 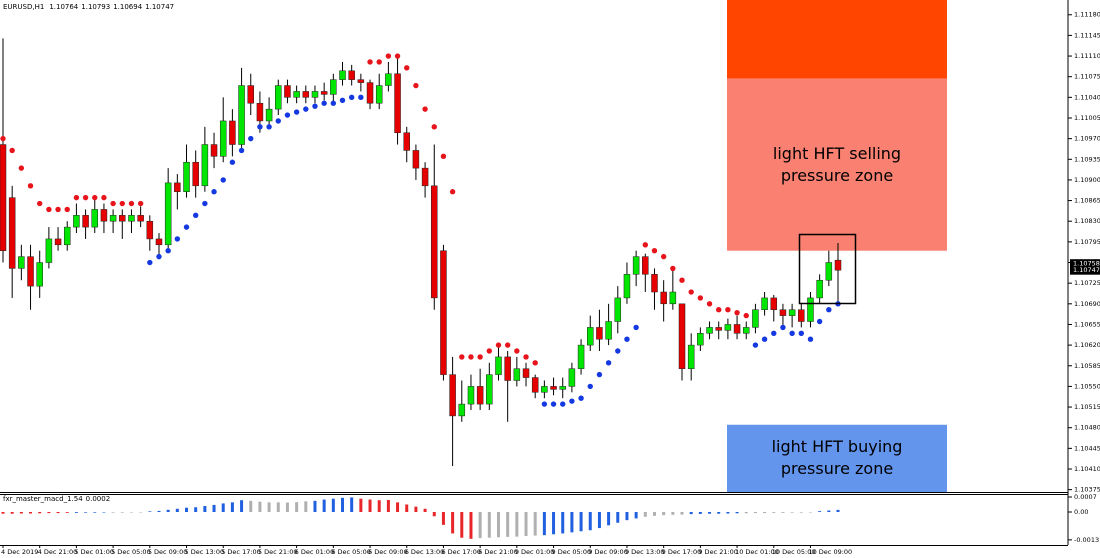 What do you see at coordinates (1085, 270) in the screenshot?
I see `last-price-label-box` at bounding box center [1085, 270].